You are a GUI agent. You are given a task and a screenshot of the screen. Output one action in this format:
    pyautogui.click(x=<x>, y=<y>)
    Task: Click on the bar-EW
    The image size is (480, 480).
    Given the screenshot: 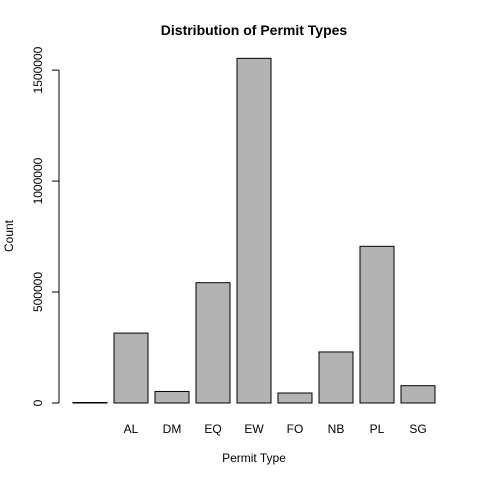 What is the action you would take?
    pyautogui.click(x=254, y=230)
    